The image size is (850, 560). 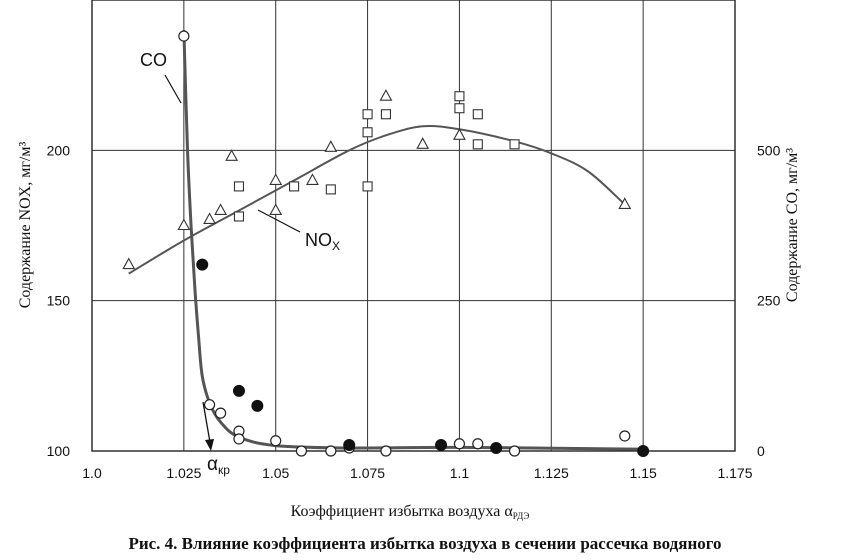 I want to click on y-right-label-text: Содержание CO, мг/м³, so click(x=792, y=225).